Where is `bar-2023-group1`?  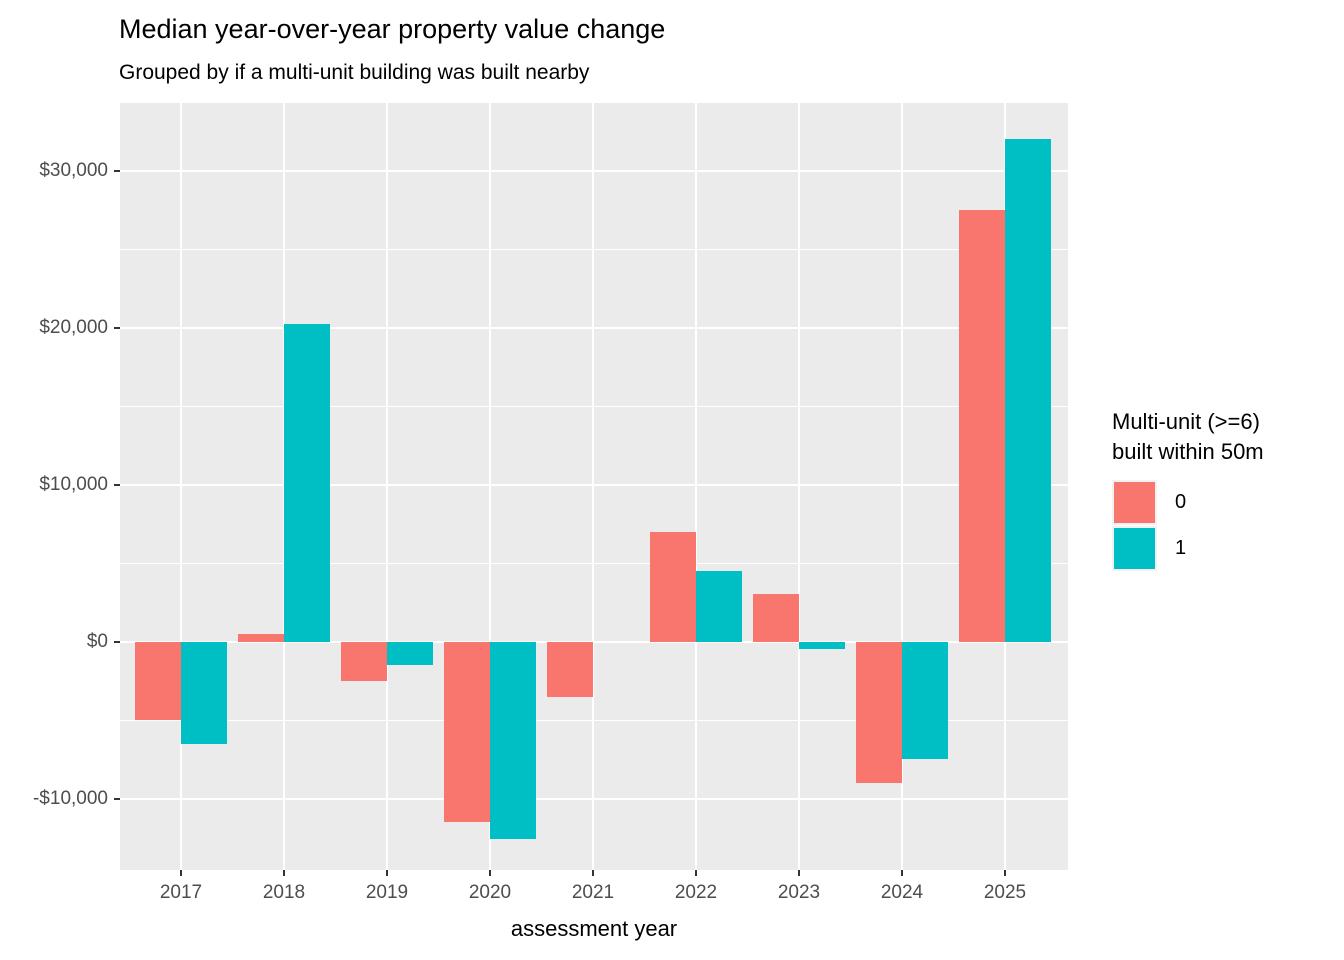
bar-2023-group1 is located at coordinates (822, 645).